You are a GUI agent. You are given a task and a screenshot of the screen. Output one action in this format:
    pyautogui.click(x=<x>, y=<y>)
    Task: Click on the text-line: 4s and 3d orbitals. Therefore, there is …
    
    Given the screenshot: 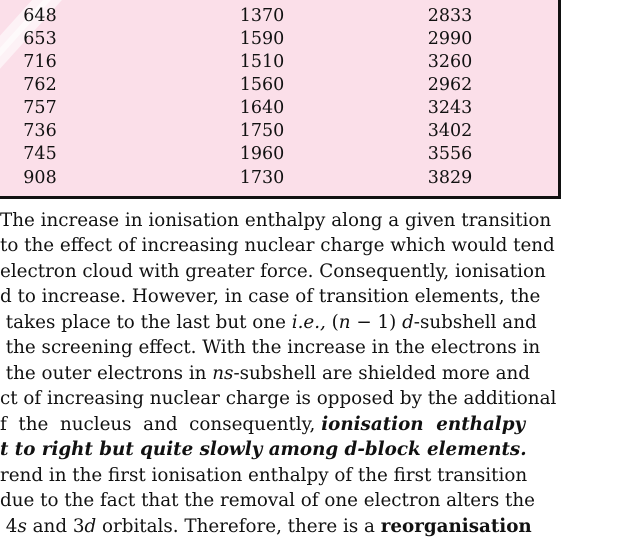 What is the action you would take?
    pyautogui.click(x=266, y=526)
    